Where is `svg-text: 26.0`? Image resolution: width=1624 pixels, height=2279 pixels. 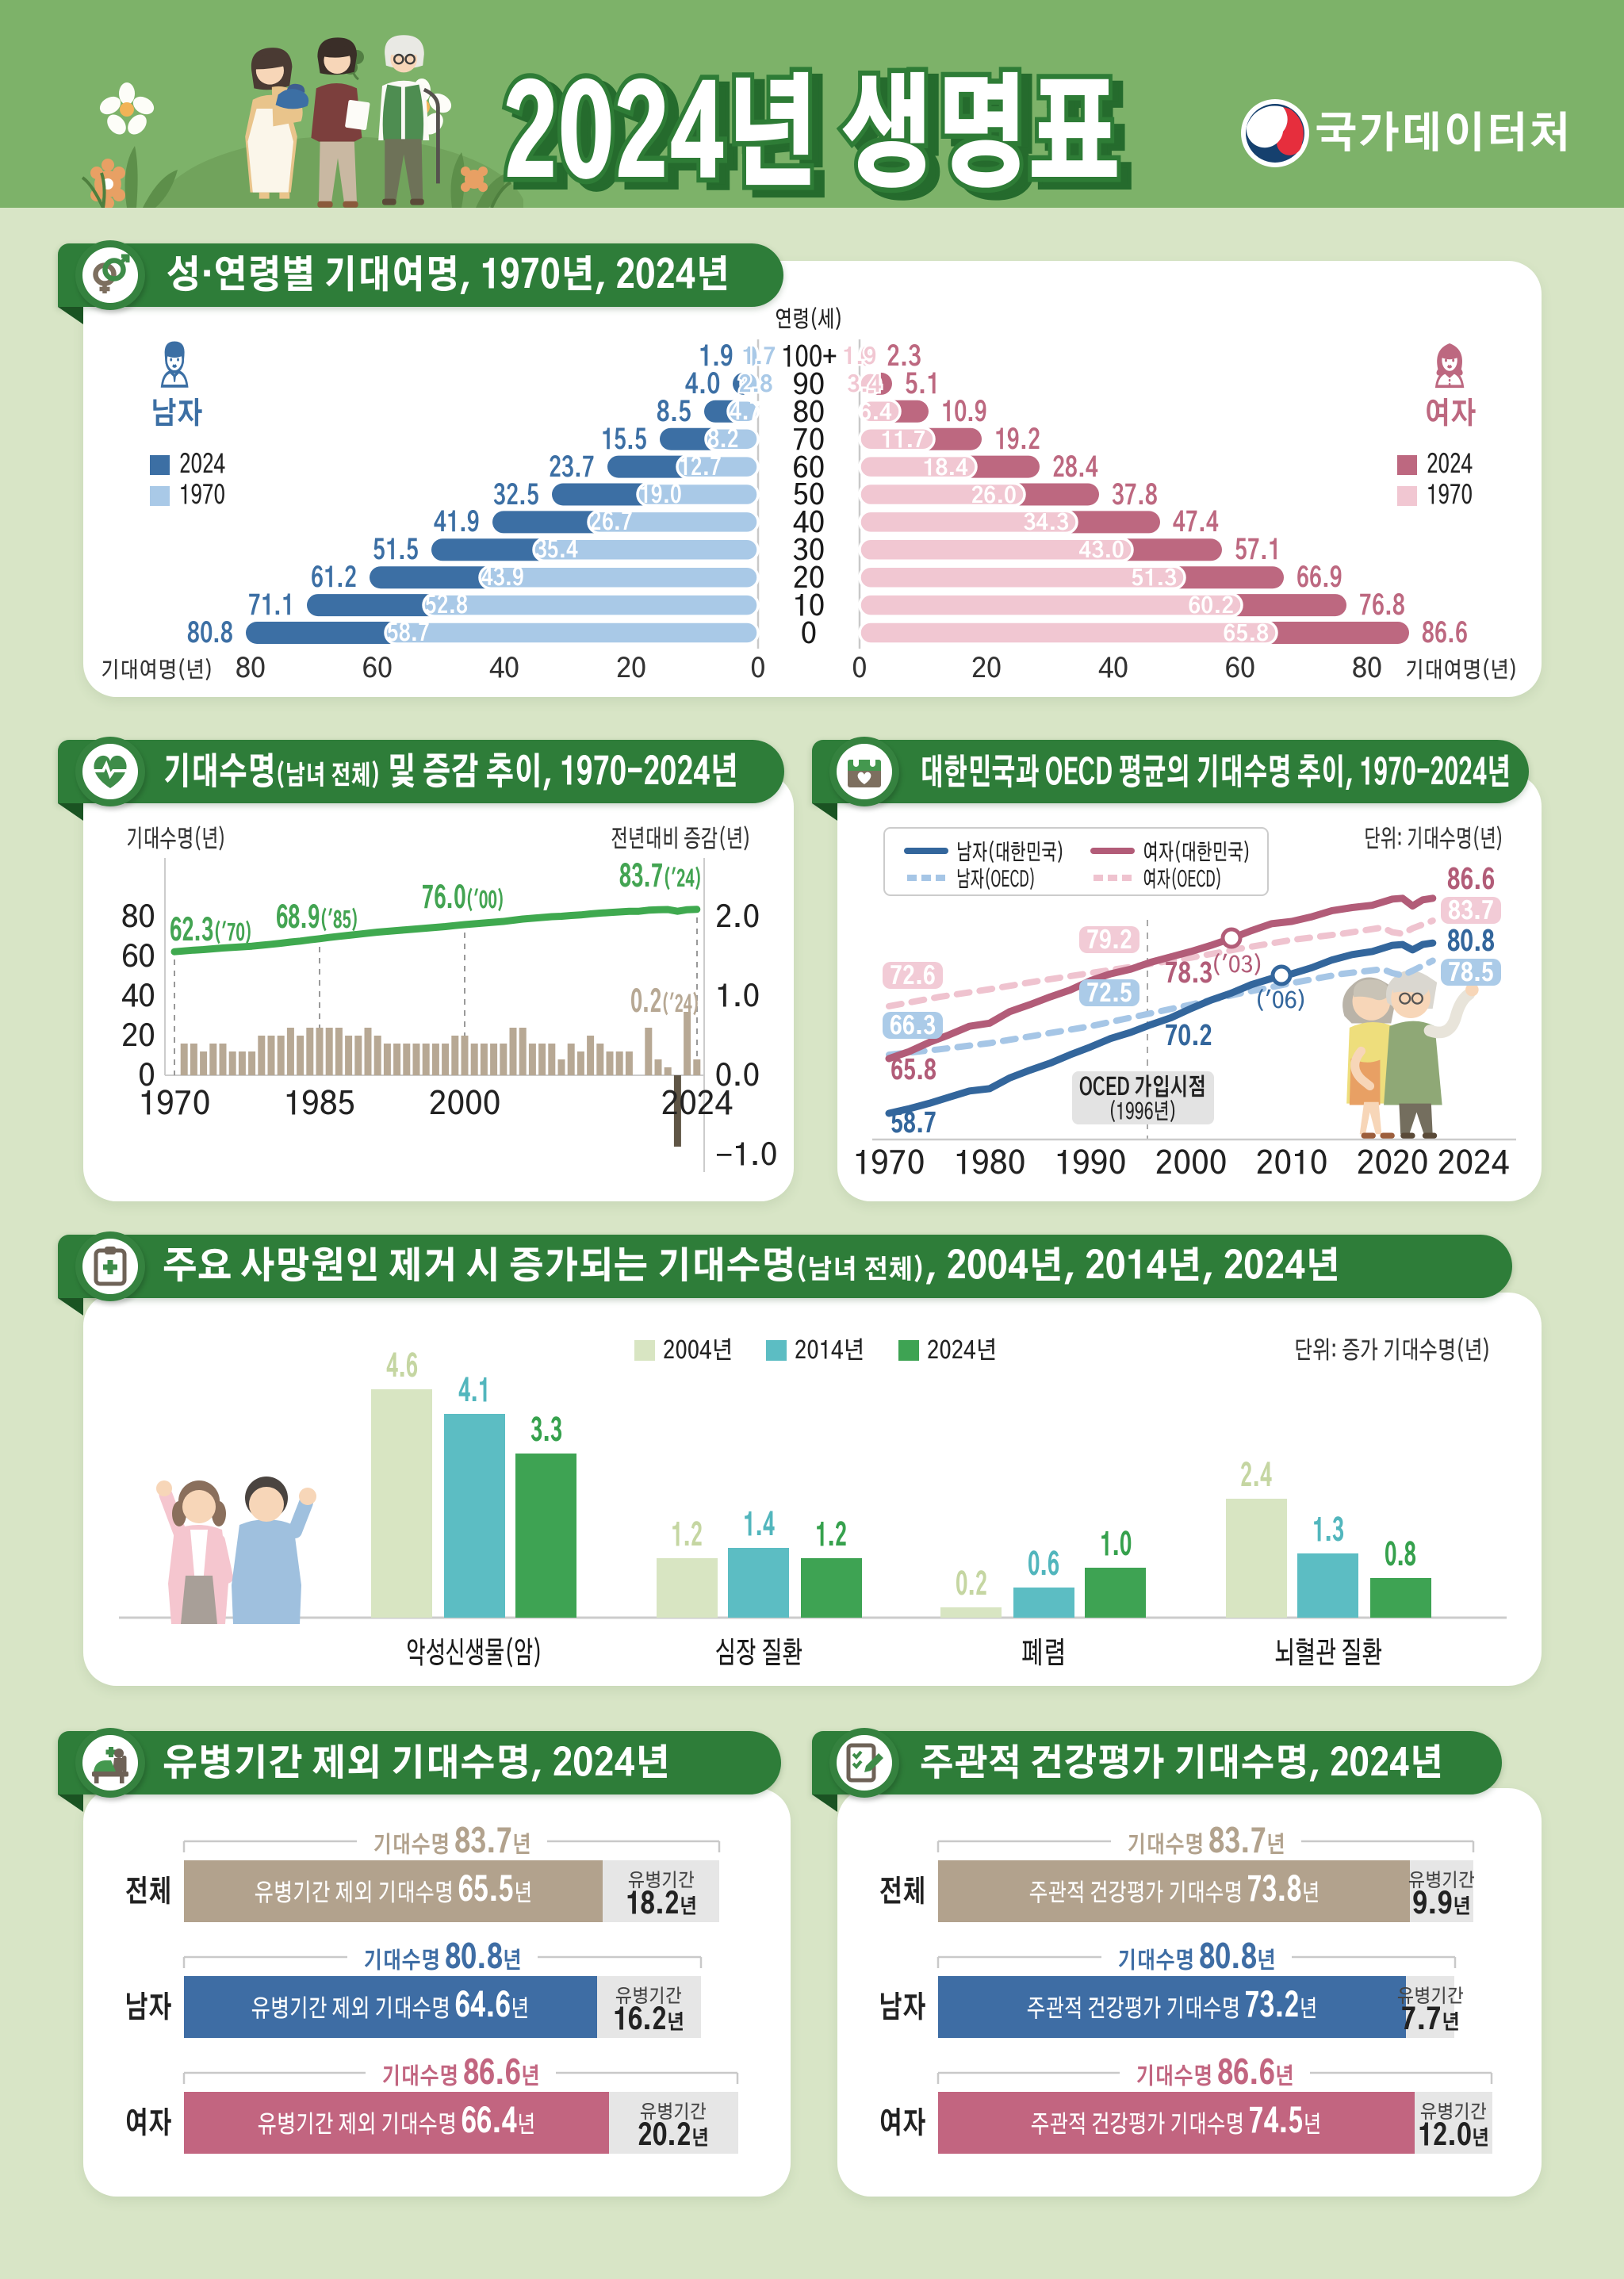
svg-text: 26.0 is located at coordinates (994, 497).